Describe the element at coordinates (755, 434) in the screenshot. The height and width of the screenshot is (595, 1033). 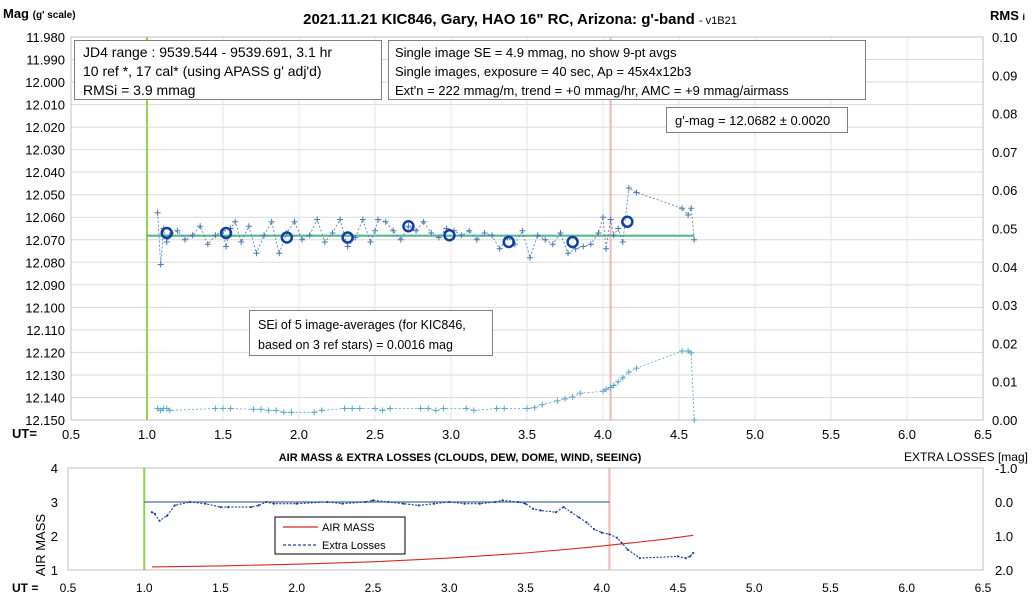
I see `x-tick-label: 5.0` at that location.